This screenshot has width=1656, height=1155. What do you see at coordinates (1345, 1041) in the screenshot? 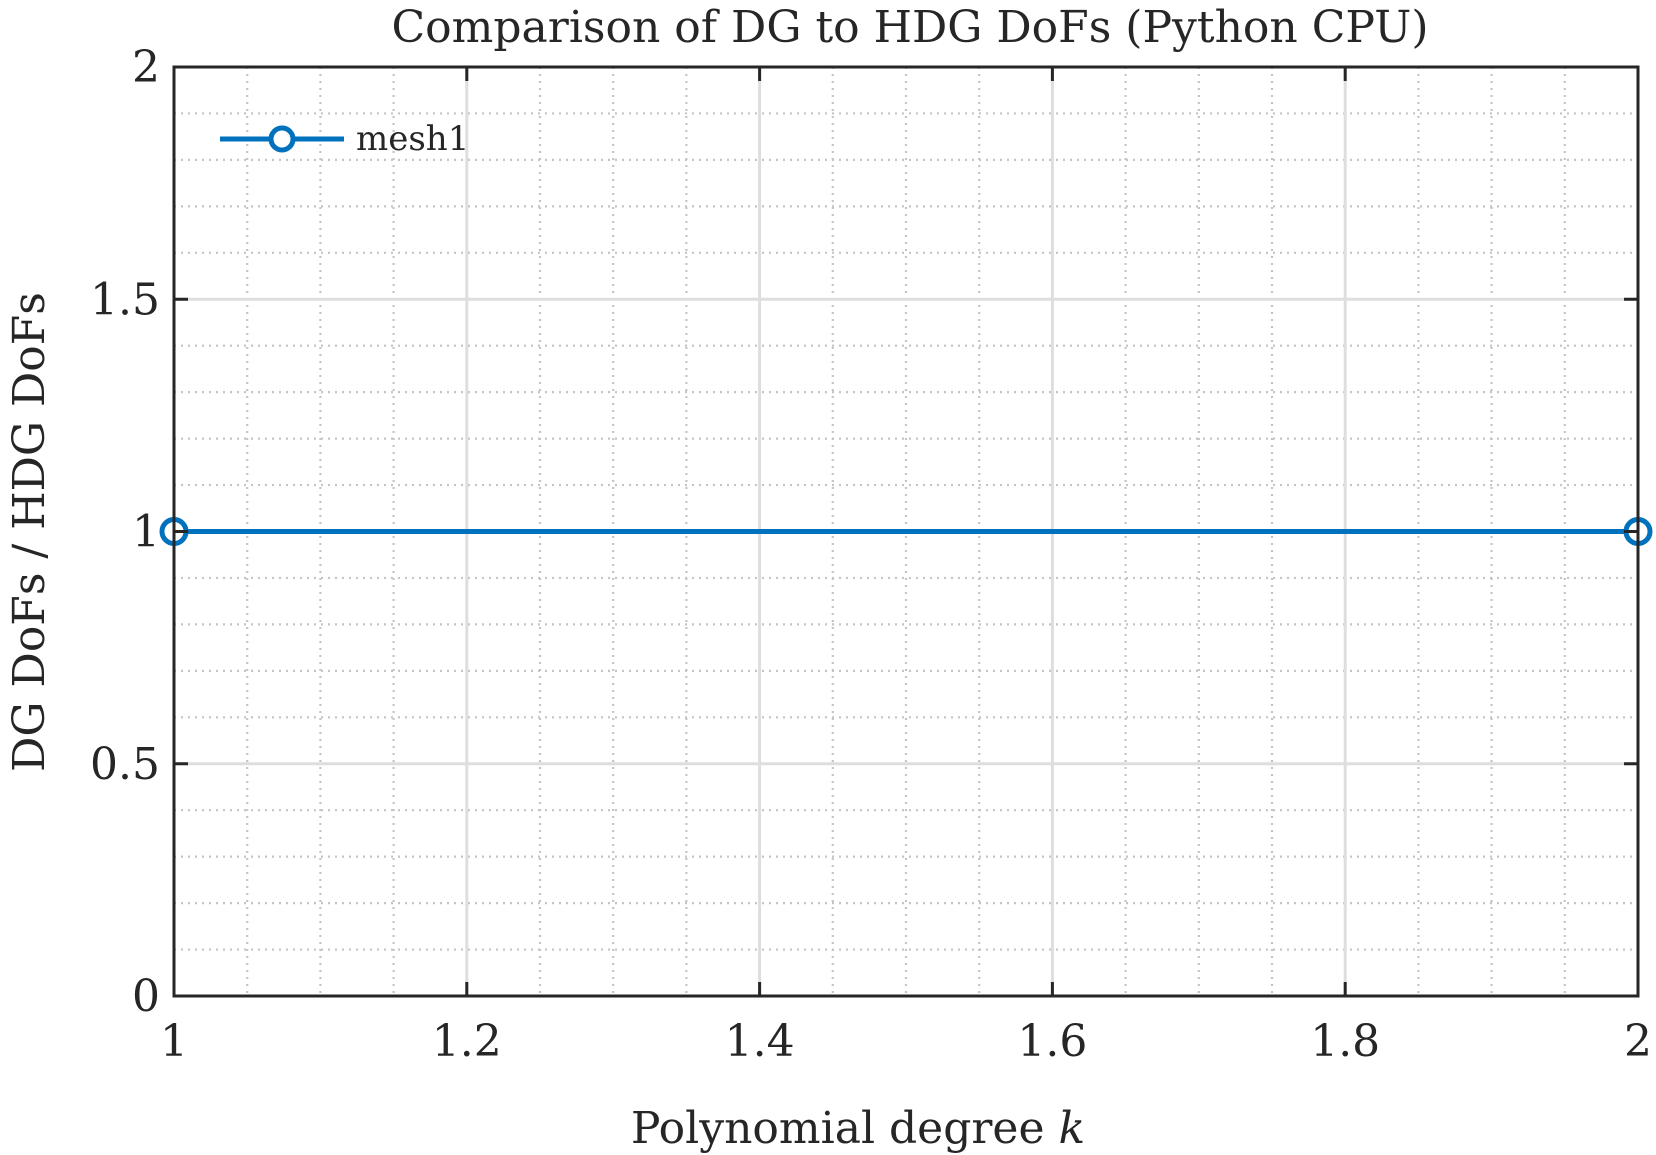
I see `x-tick-label: 1.8` at bounding box center [1345, 1041].